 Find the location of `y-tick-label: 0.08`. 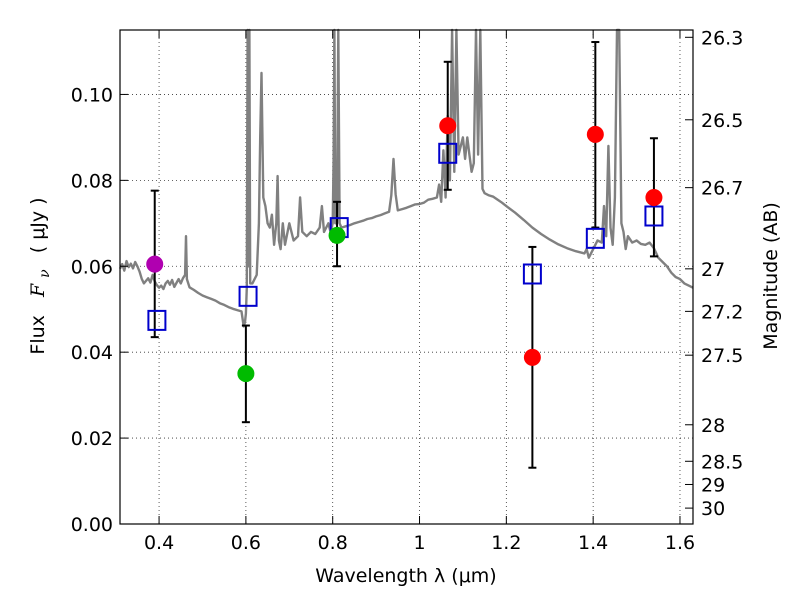

y-tick-label: 0.08 is located at coordinates (92, 181).